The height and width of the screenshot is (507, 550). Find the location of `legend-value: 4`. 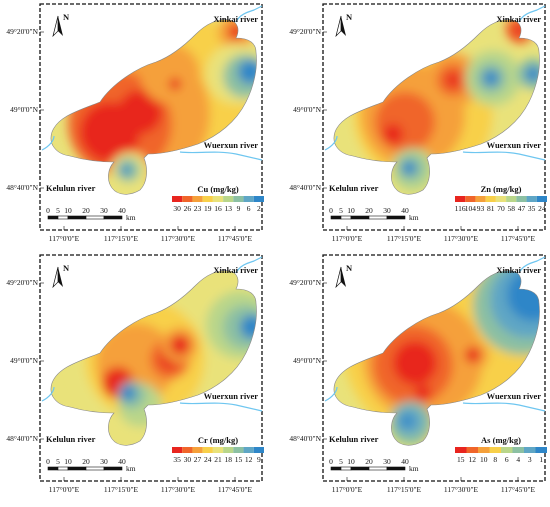

legend-value: 4 is located at coordinates (518, 459).